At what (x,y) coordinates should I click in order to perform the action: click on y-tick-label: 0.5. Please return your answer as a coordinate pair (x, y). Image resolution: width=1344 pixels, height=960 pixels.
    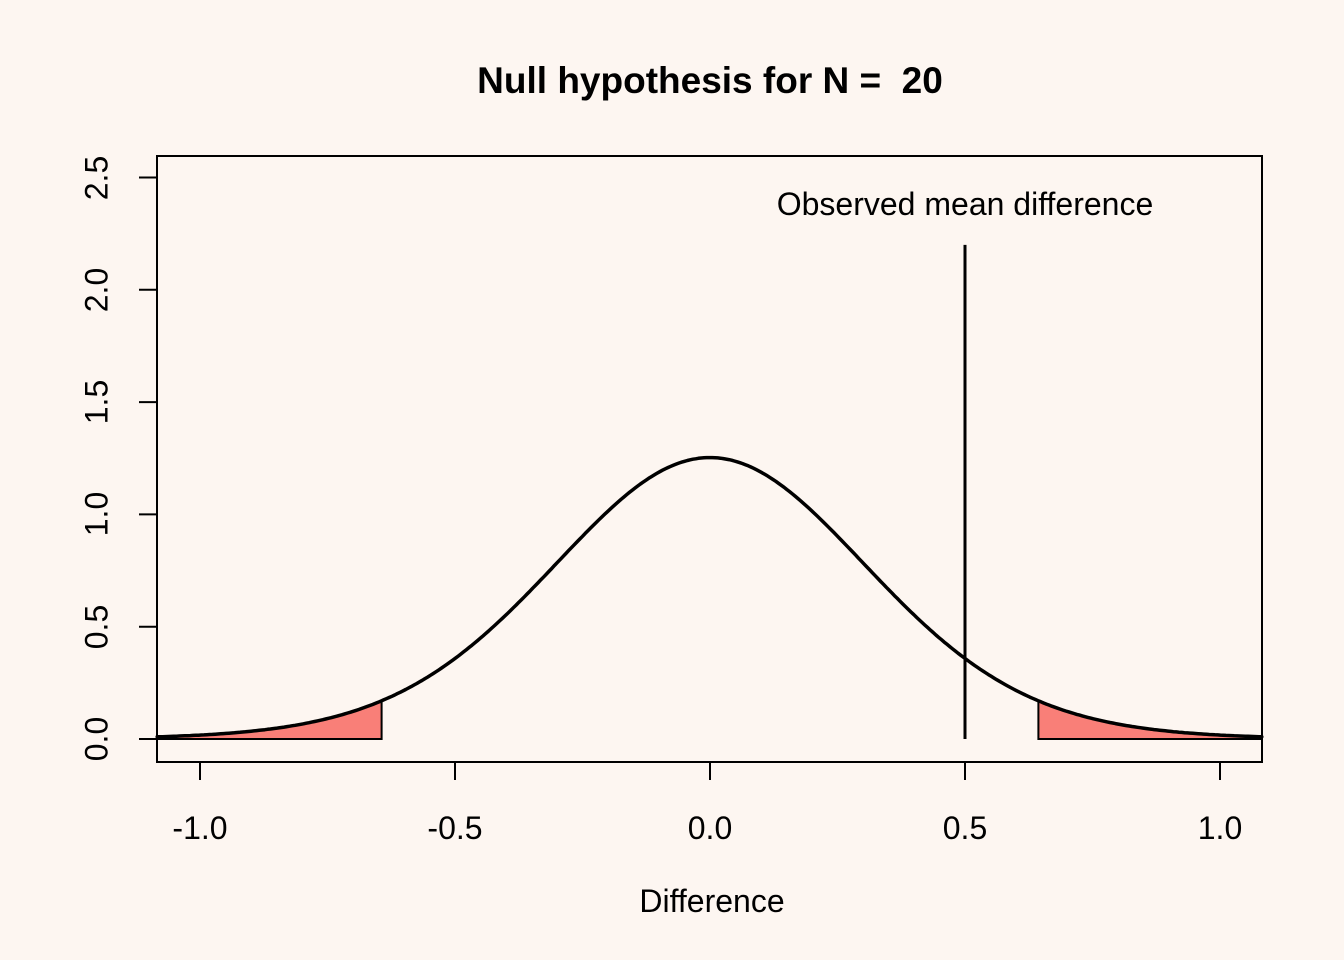
    Looking at the image, I should click on (96, 626).